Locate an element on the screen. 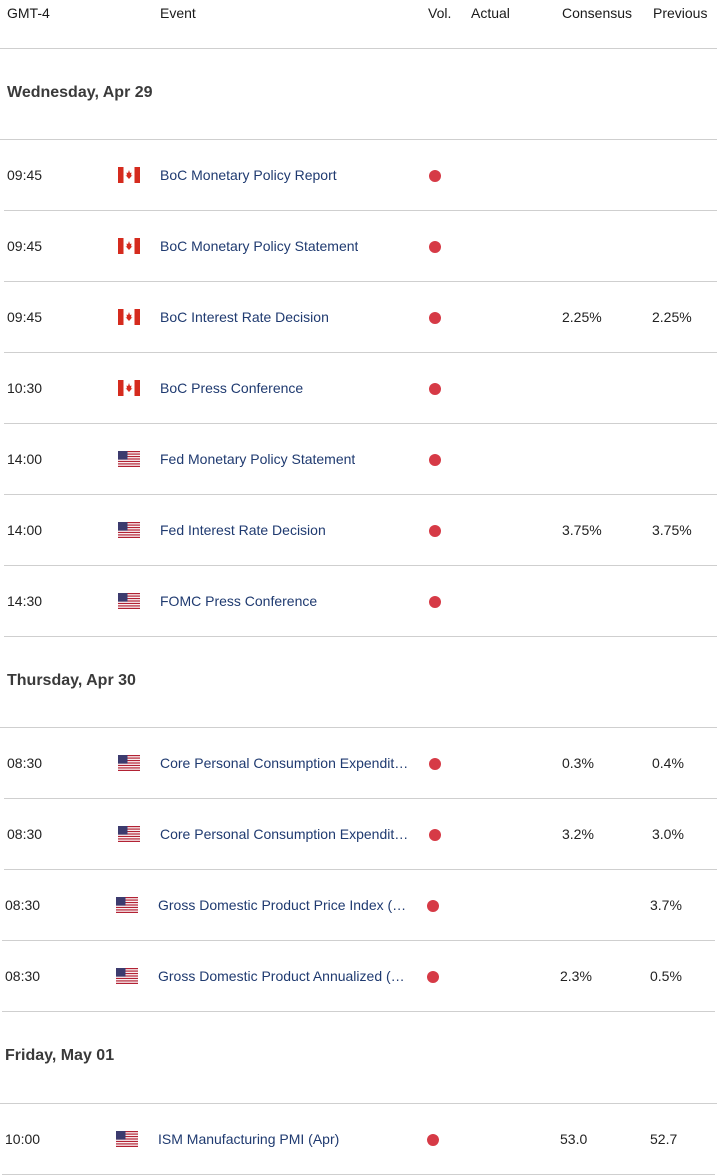 This screenshot has height=1175, width=717. event-row: 10:00 ISM Manufacturing PMI (Apr) 53.0 52.7 is located at coordinates (358, 1139).